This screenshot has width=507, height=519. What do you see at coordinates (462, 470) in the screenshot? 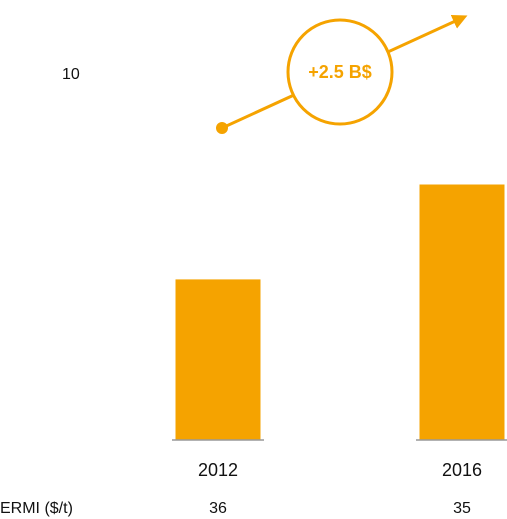
I see `x-tick-label: 2016` at bounding box center [462, 470].